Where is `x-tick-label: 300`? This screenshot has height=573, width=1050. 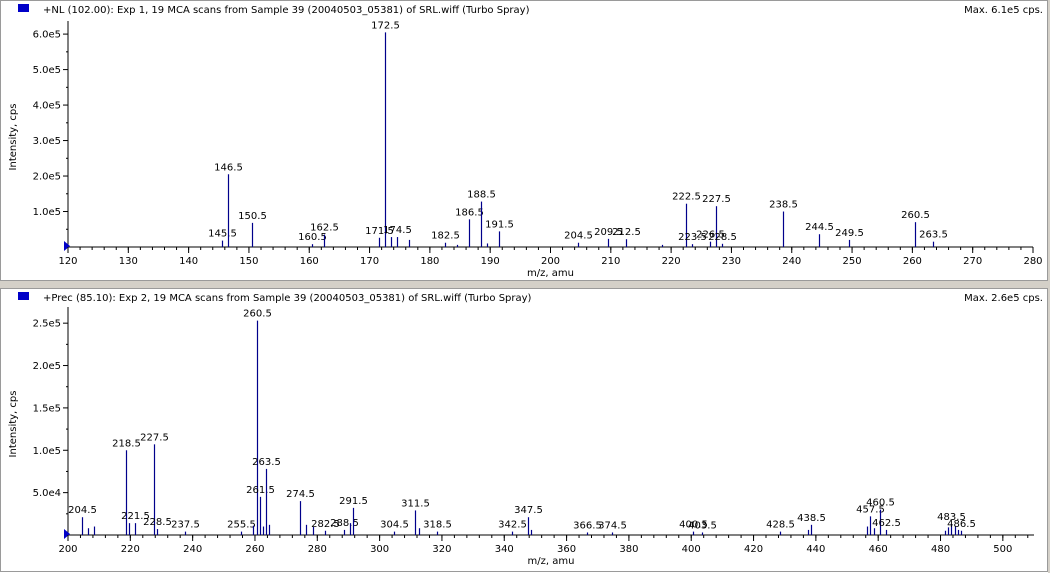 x-tick-label: 300 is located at coordinates (379, 549).